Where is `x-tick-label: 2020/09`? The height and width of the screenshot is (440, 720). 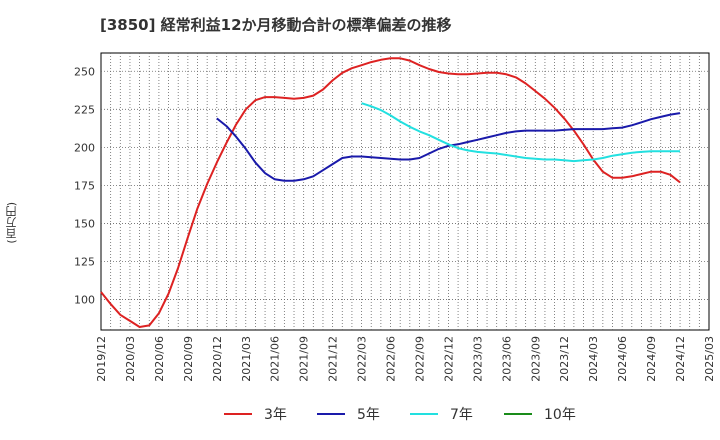 x-tick-label: 2020/09 is located at coordinates (188, 359).